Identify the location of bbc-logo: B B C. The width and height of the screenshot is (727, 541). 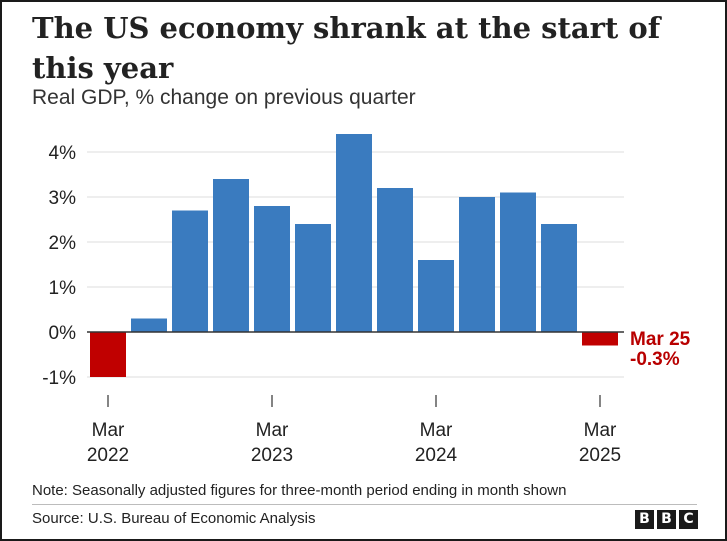
(666, 519).